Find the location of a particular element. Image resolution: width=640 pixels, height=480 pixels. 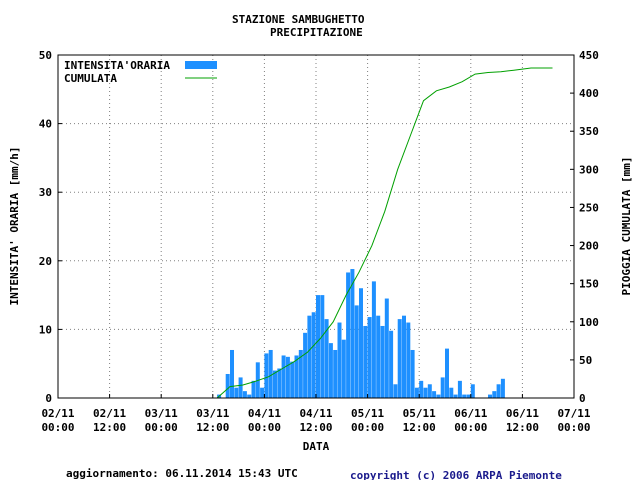

legend: INTENSITA'ORARIA CUMULATA is located at coordinates (140, 72).